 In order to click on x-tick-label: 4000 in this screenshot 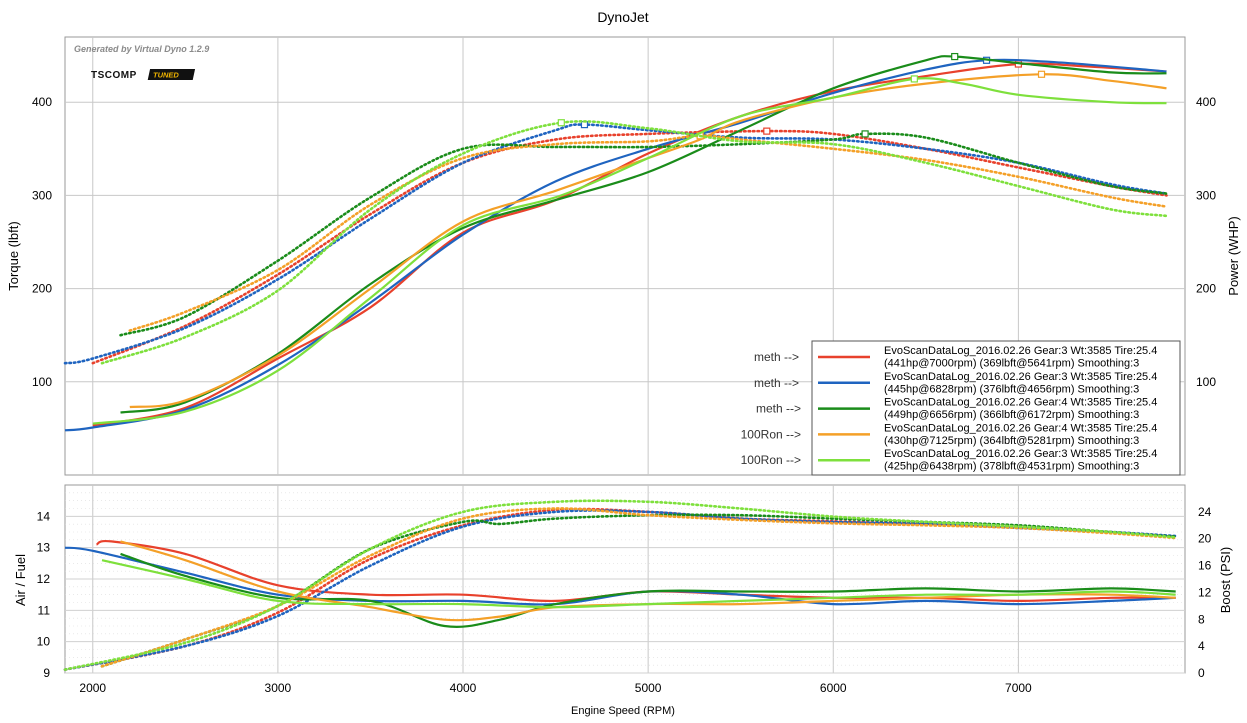, I will do `click(463, 688)`.